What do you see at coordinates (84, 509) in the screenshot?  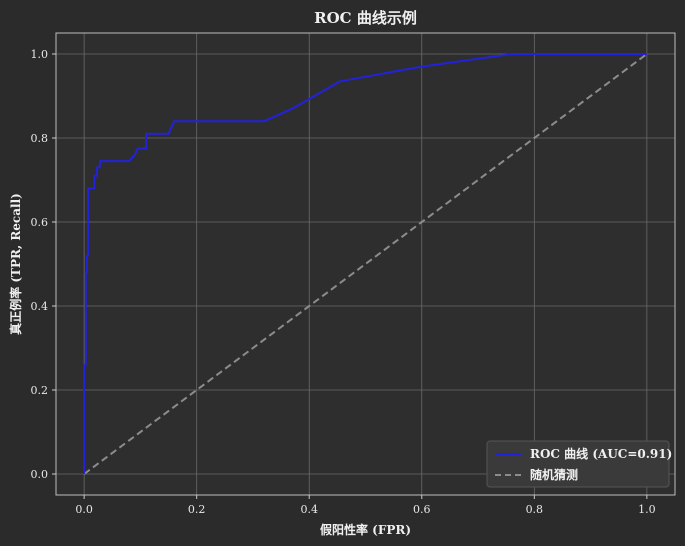 I see `x-tick-label: 0.0` at bounding box center [84, 509].